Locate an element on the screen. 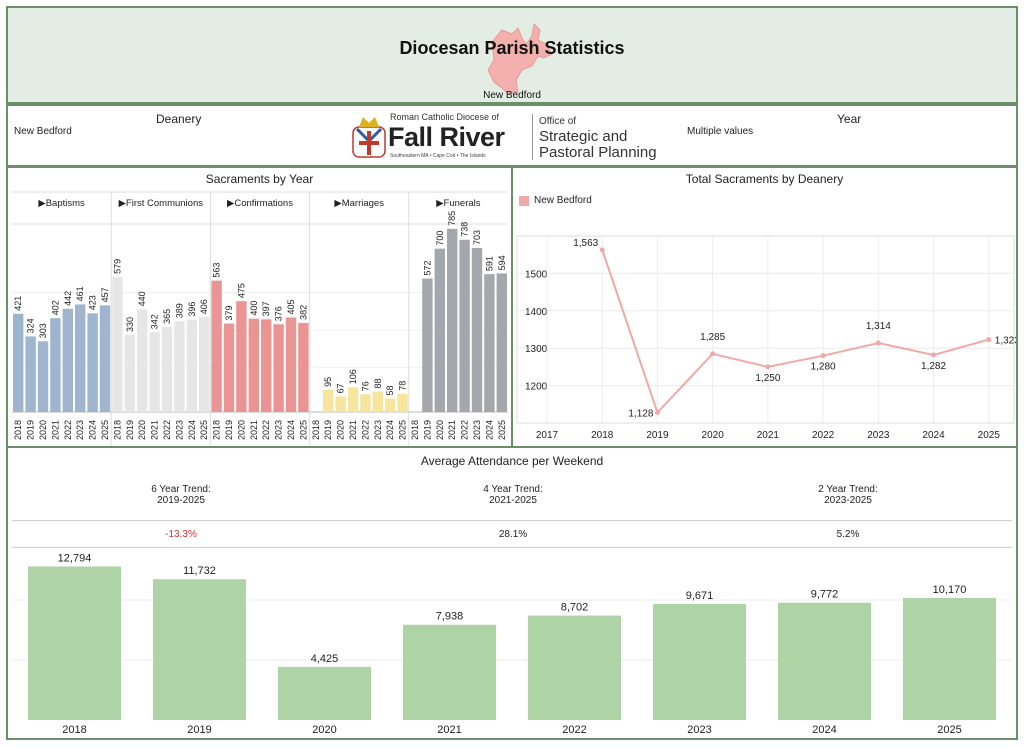 The height and width of the screenshot is (748, 1024). trend-6yr-range: 2019-2025 is located at coordinates (181, 500).